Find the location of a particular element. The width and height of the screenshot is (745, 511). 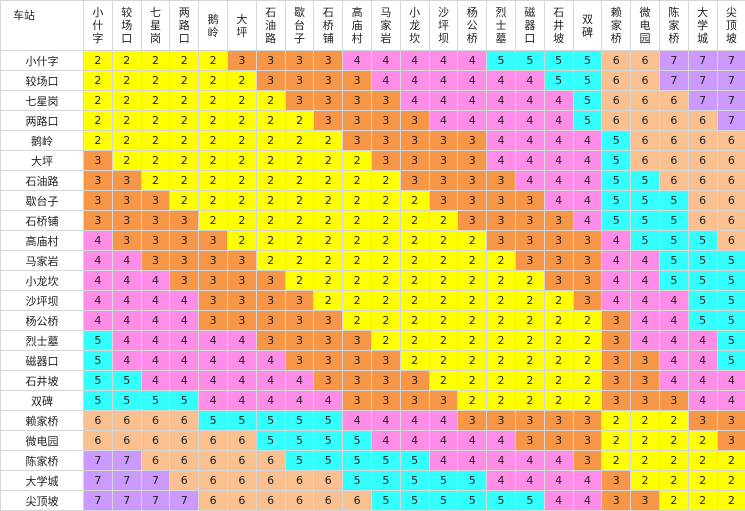

row-header: 歇台子 is located at coordinates (42, 201).